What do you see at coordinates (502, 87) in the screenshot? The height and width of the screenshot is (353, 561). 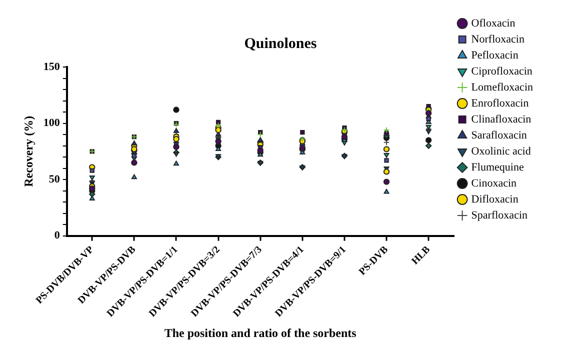 I see `legend-label: Lomefloxacin` at bounding box center [502, 87].